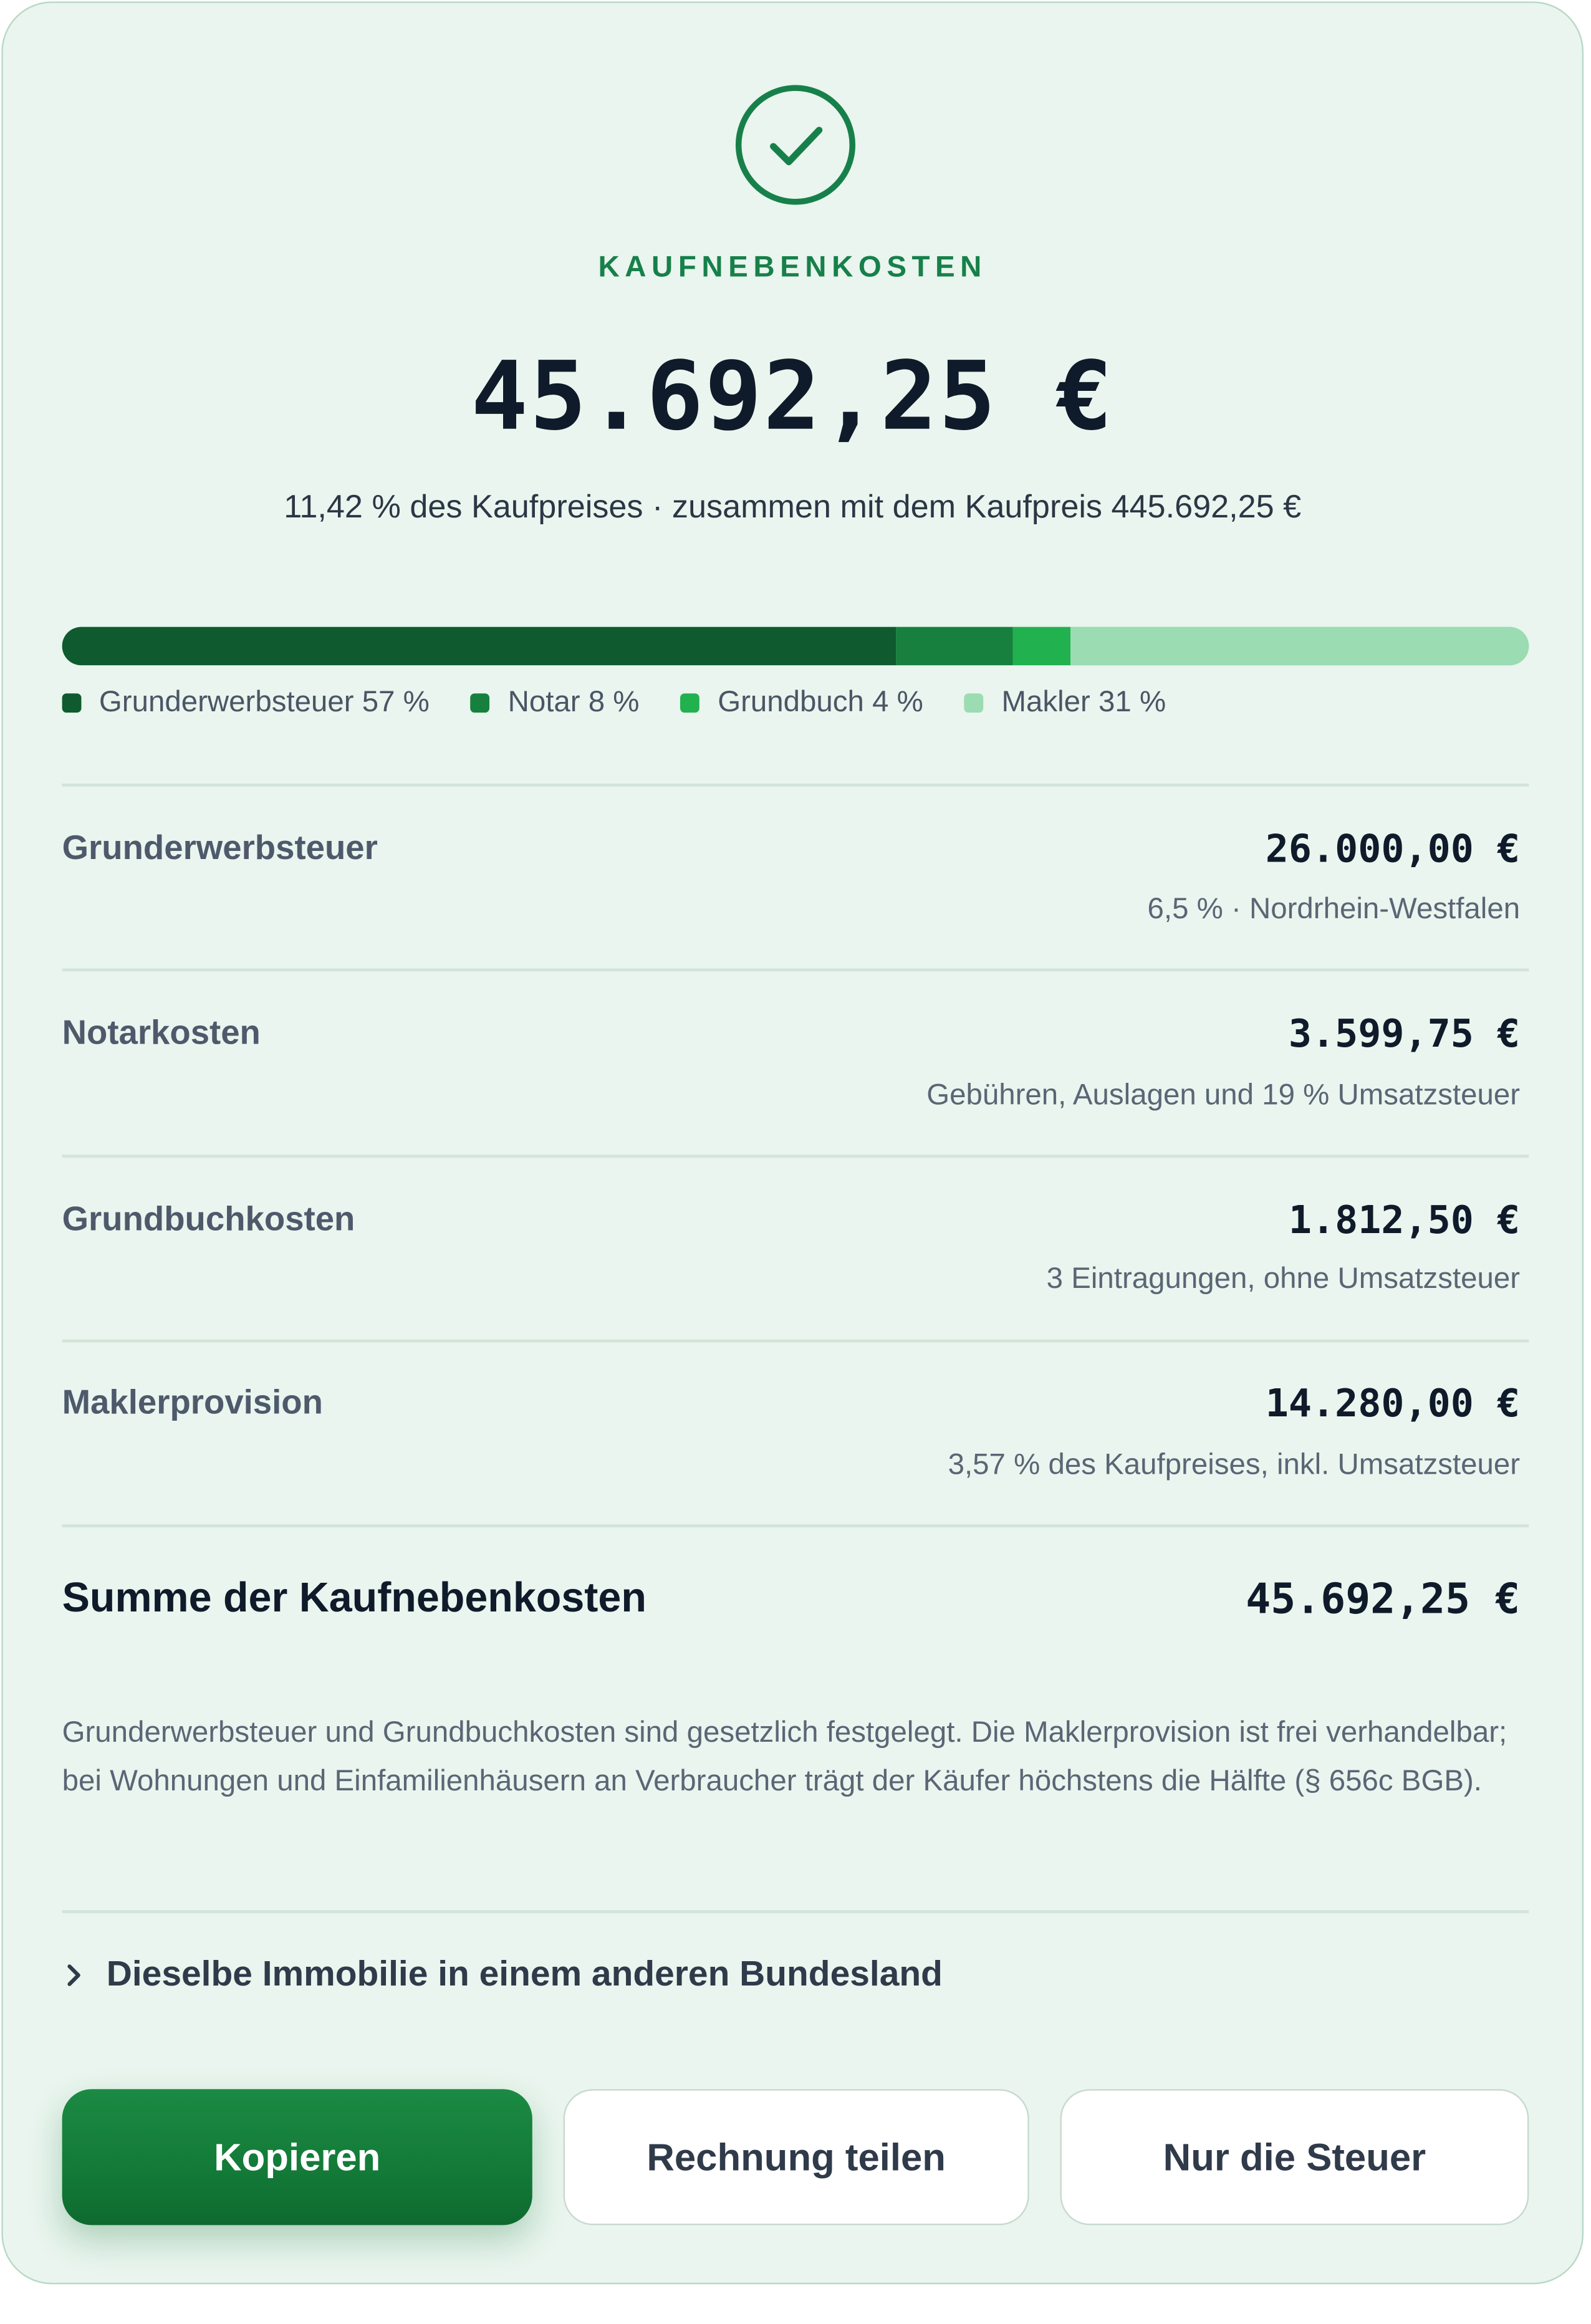 The image size is (1591, 2324). What do you see at coordinates (796, 145) in the screenshot?
I see `check-circle-icon` at bounding box center [796, 145].